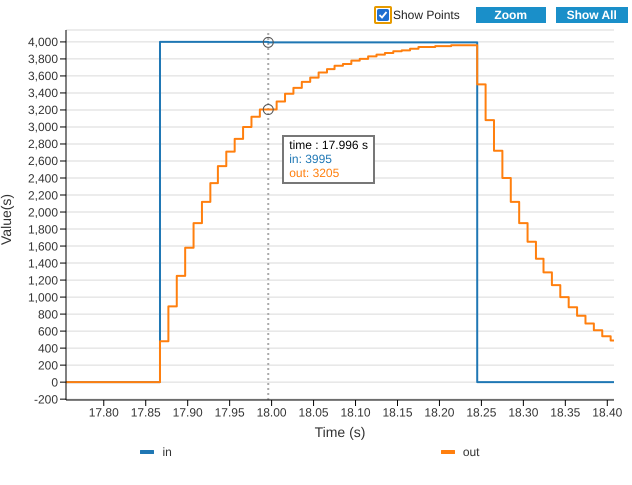 The height and width of the screenshot is (485, 632). Describe the element at coordinates (592, 15) in the screenshot. I see `button: Show All` at that location.